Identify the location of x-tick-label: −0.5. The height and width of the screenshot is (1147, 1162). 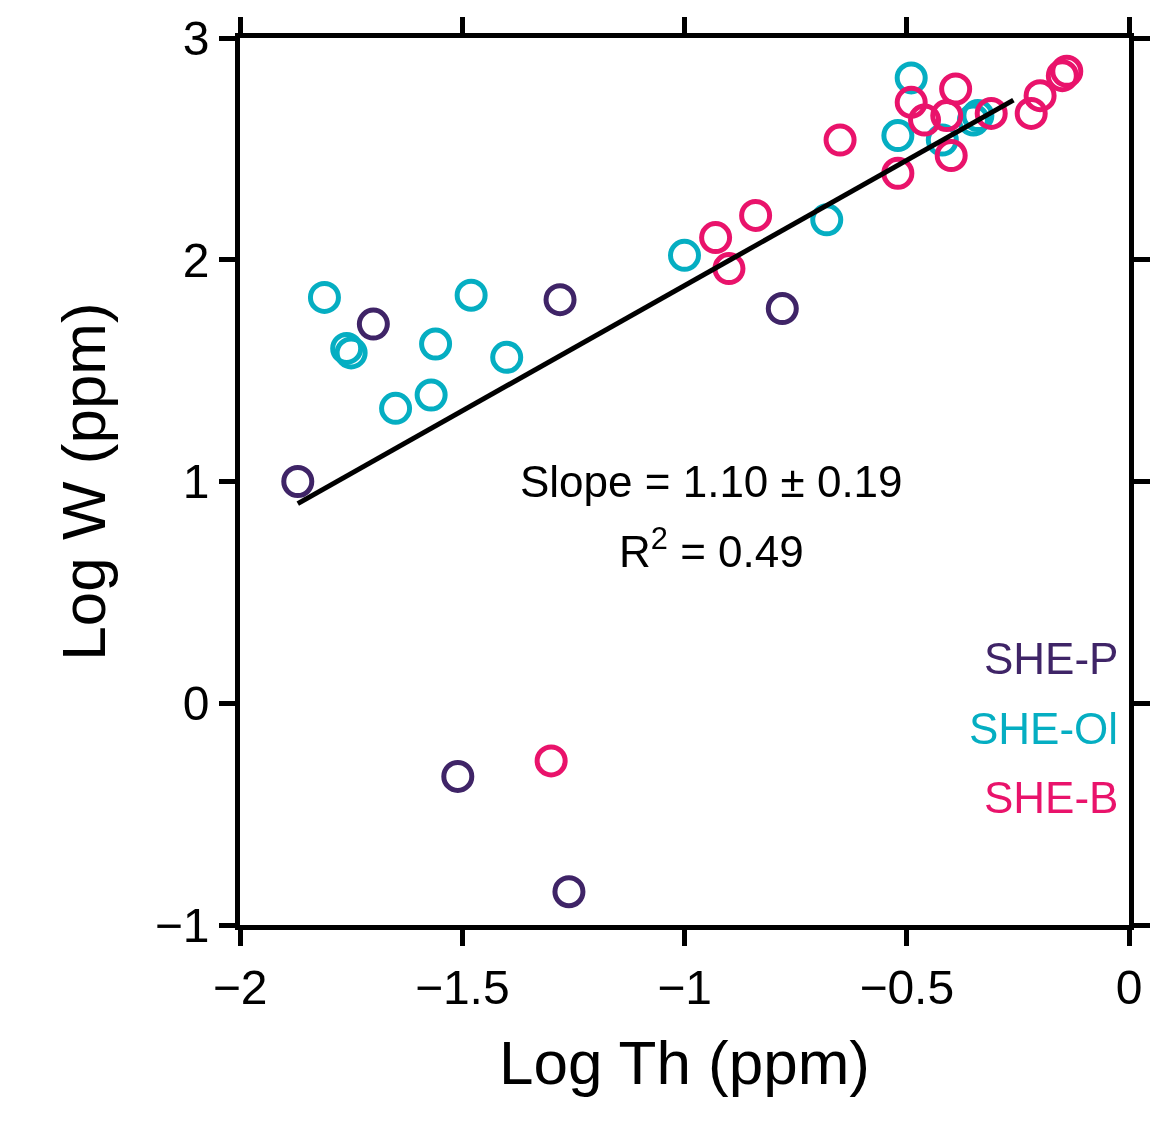
(907, 987).